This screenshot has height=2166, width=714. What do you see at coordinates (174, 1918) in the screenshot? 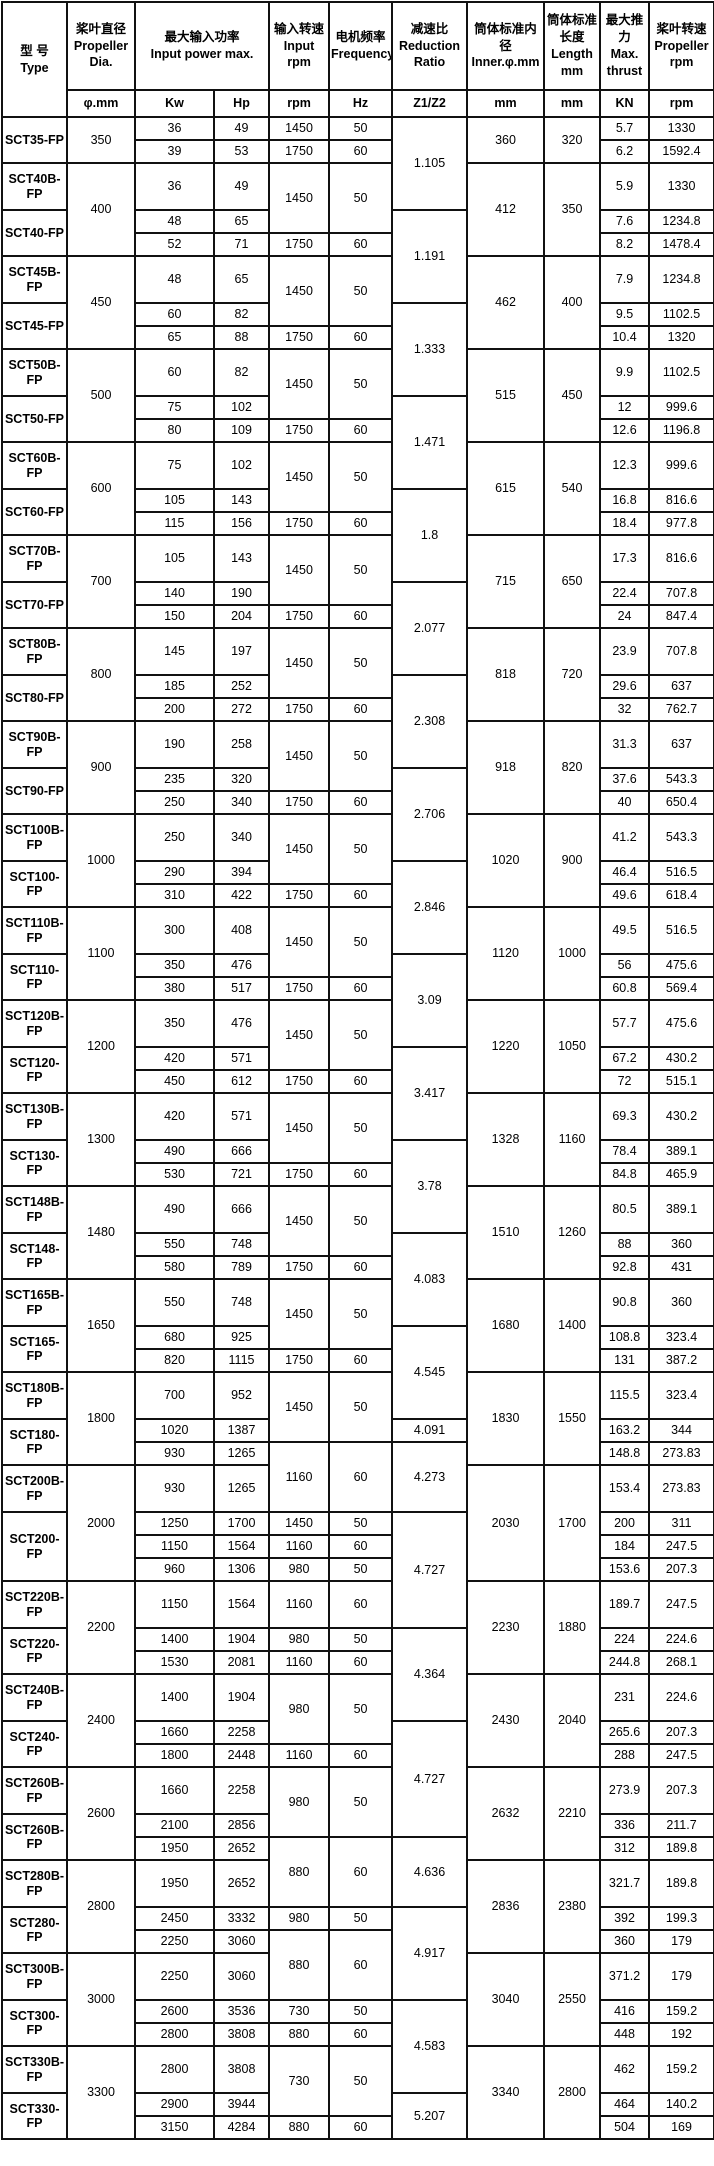
I see `cell-kw: 2450` at bounding box center [174, 1918].